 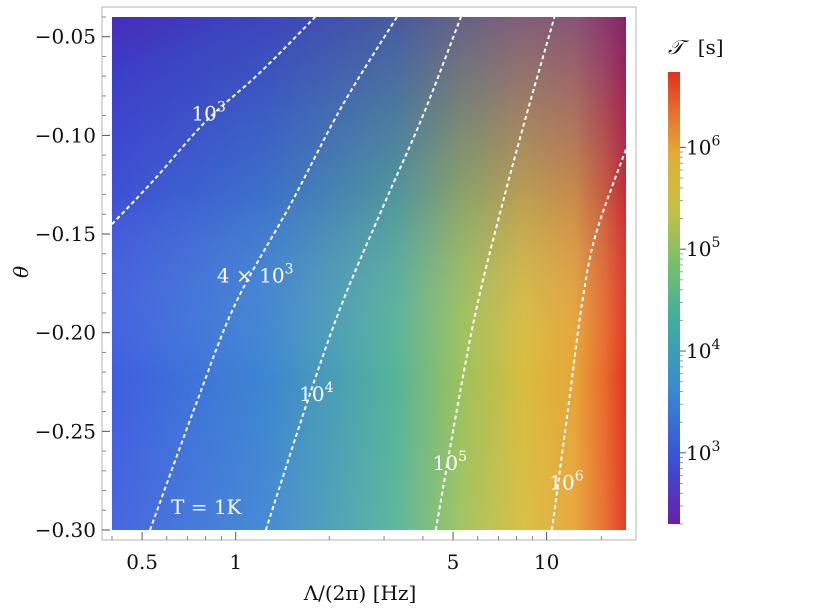 I want to click on colorbar-tick-label: 10³, so click(x=703, y=452).